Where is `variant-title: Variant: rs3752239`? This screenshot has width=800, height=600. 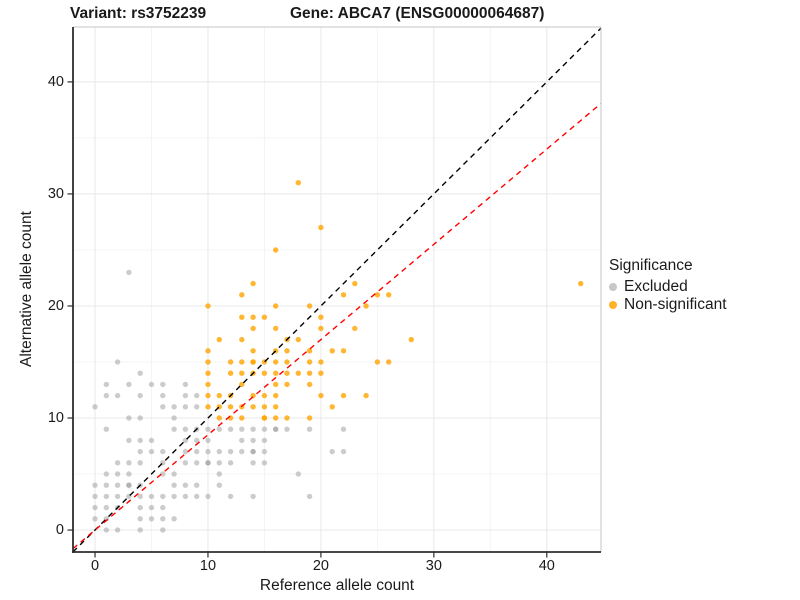
variant-title: Variant: rs3752239 is located at coordinates (138, 13).